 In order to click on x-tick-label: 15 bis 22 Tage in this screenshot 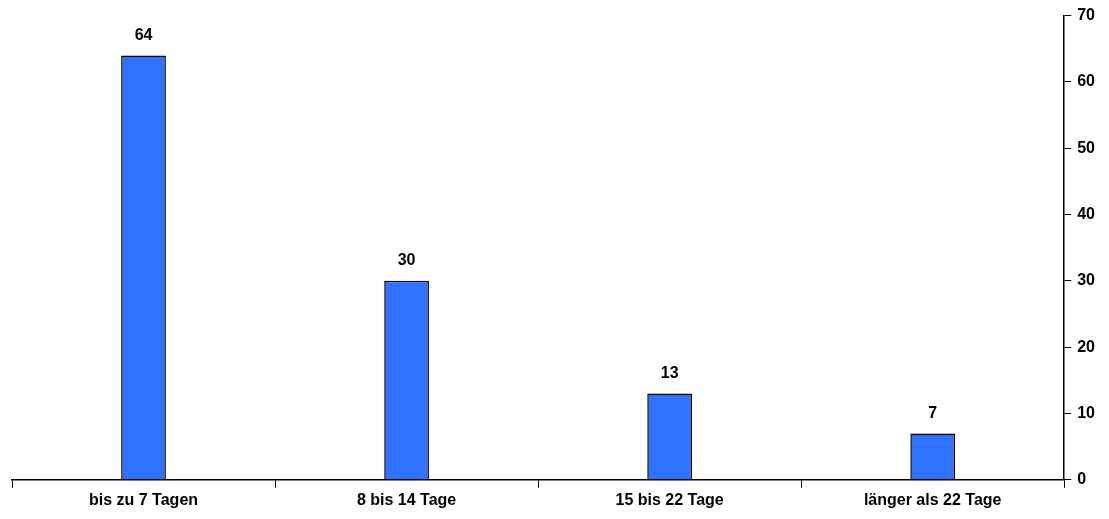, I will do `click(669, 499)`.